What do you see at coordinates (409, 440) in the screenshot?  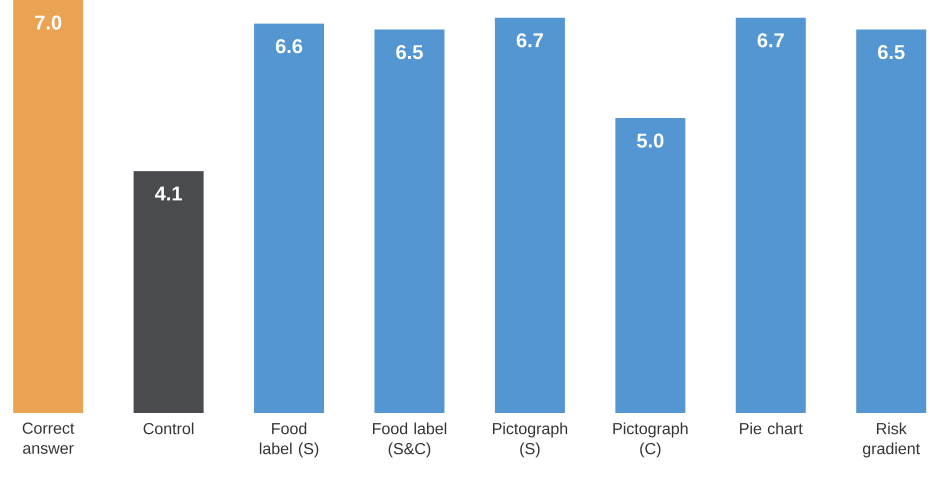 I see `x-tick-label: Food label (S&C)` at bounding box center [409, 440].